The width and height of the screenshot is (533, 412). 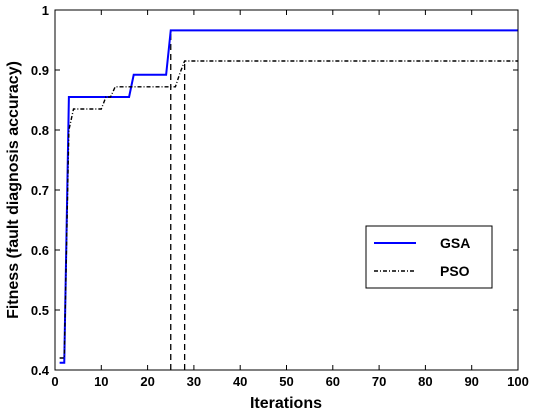 What do you see at coordinates (101, 381) in the screenshot?
I see `x-tick-label: 10` at bounding box center [101, 381].